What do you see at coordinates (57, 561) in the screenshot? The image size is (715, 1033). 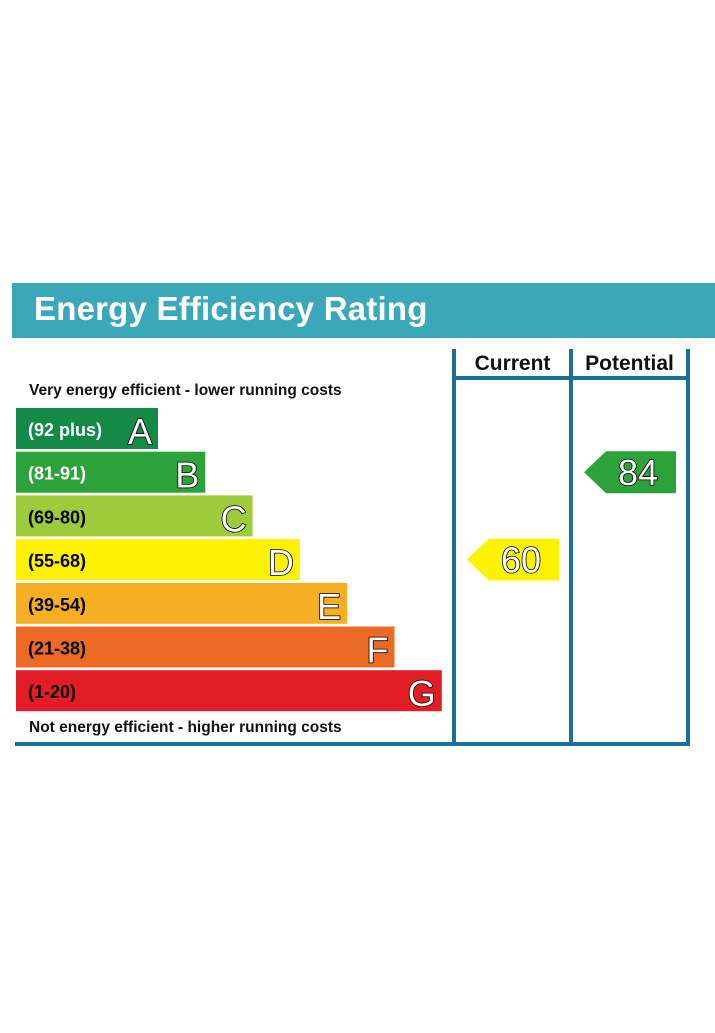 I see `band-range-d: (55-68)` at bounding box center [57, 561].